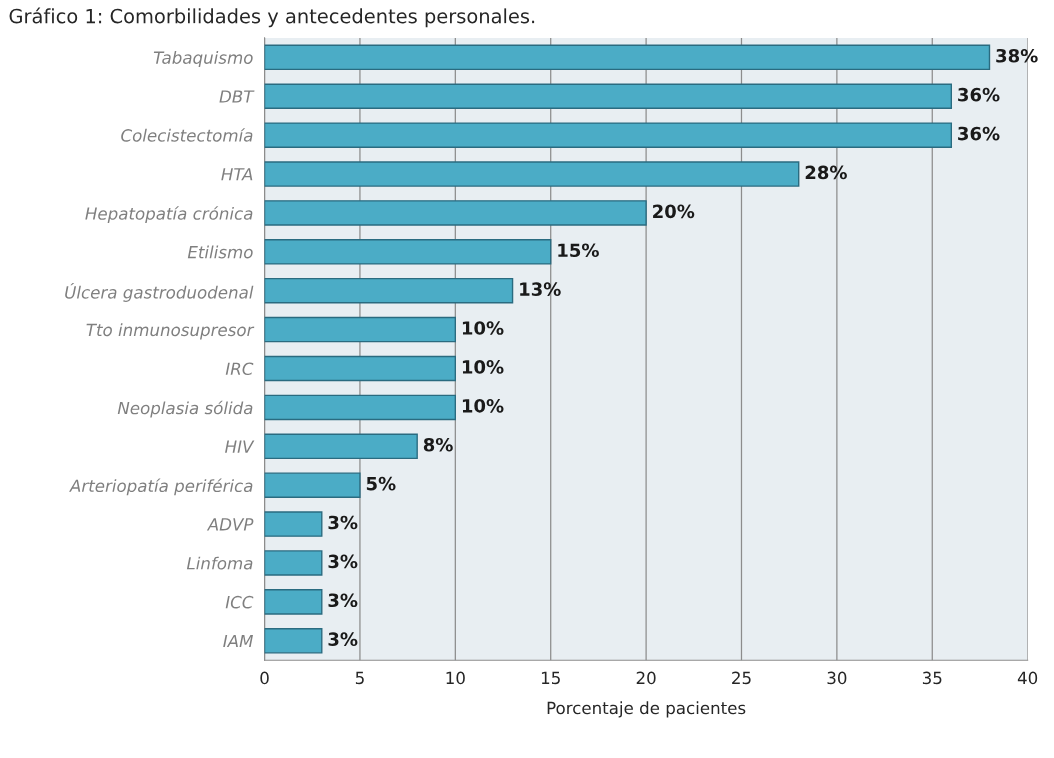 Image resolution: width=1054 pixels, height=758 pixels. Describe the element at coordinates (170, 331) in the screenshot. I see `y-tick-label: Tto inmunosupresor` at that location.